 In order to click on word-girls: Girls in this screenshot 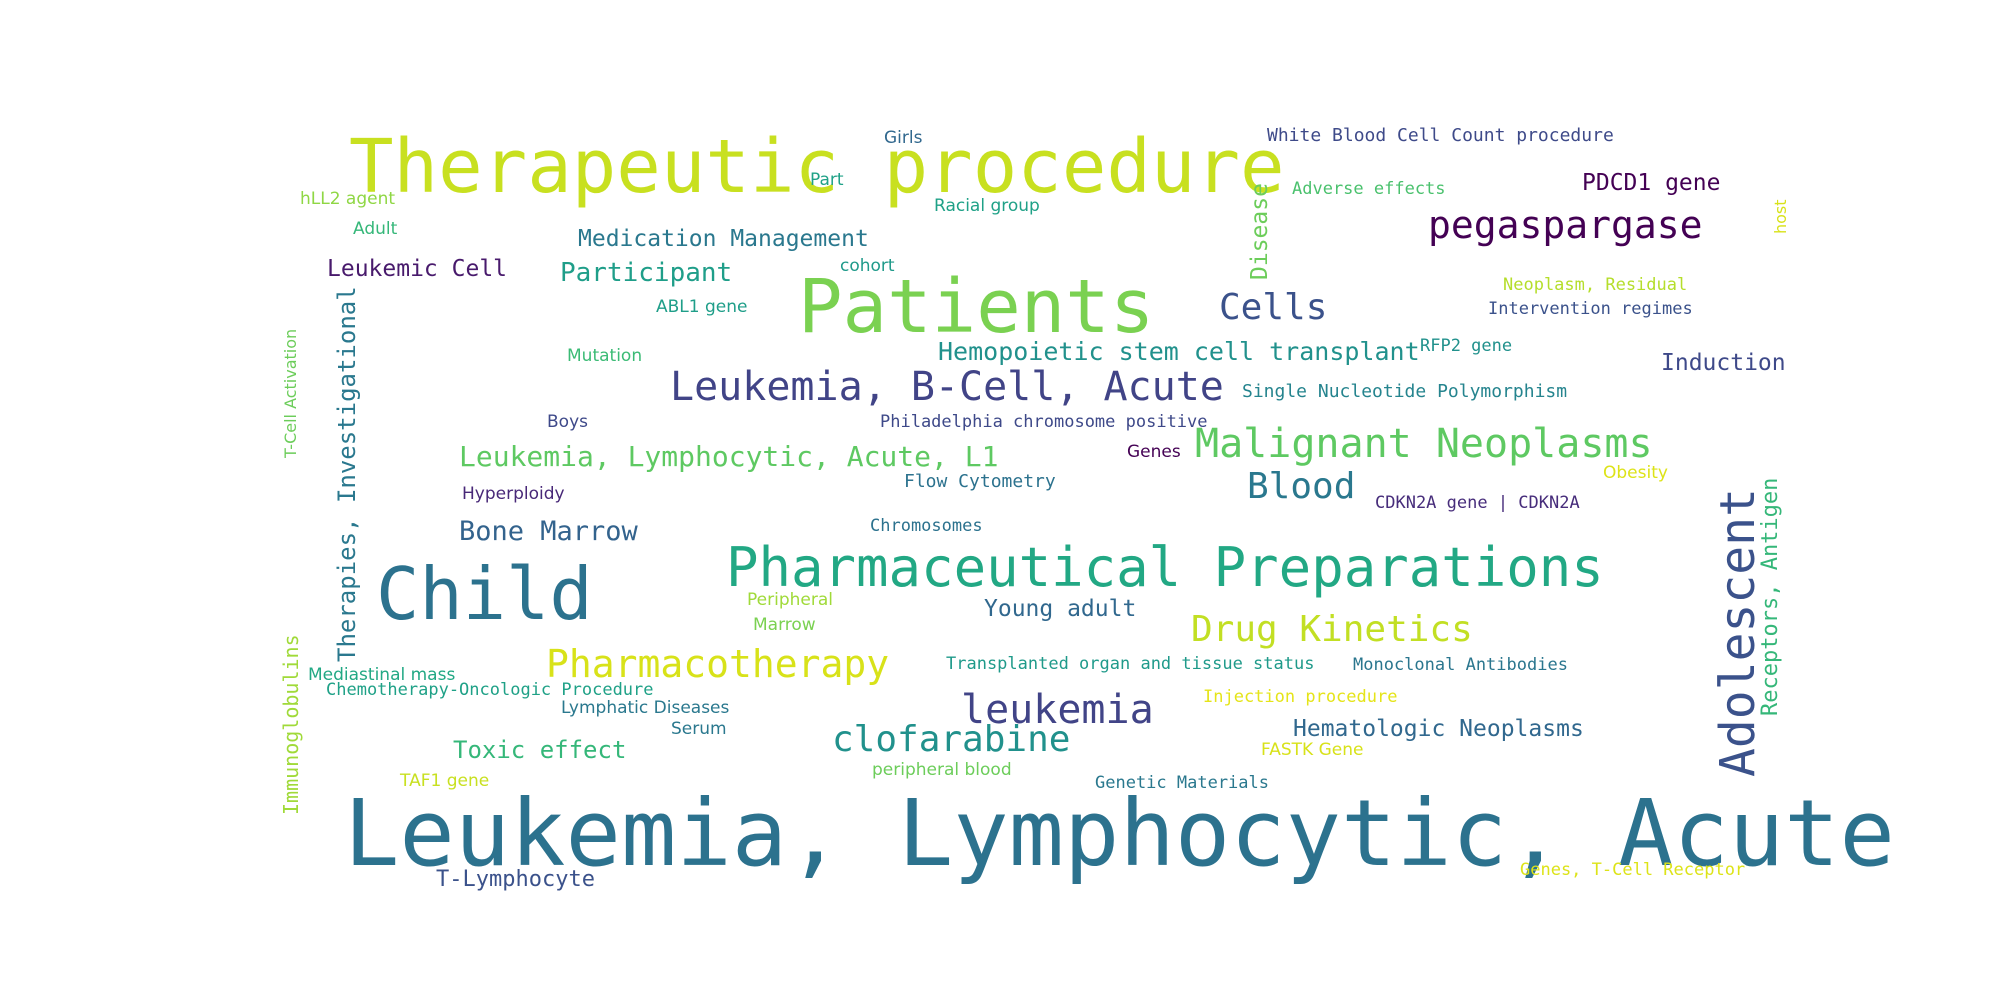, I will do `click(903, 138)`.